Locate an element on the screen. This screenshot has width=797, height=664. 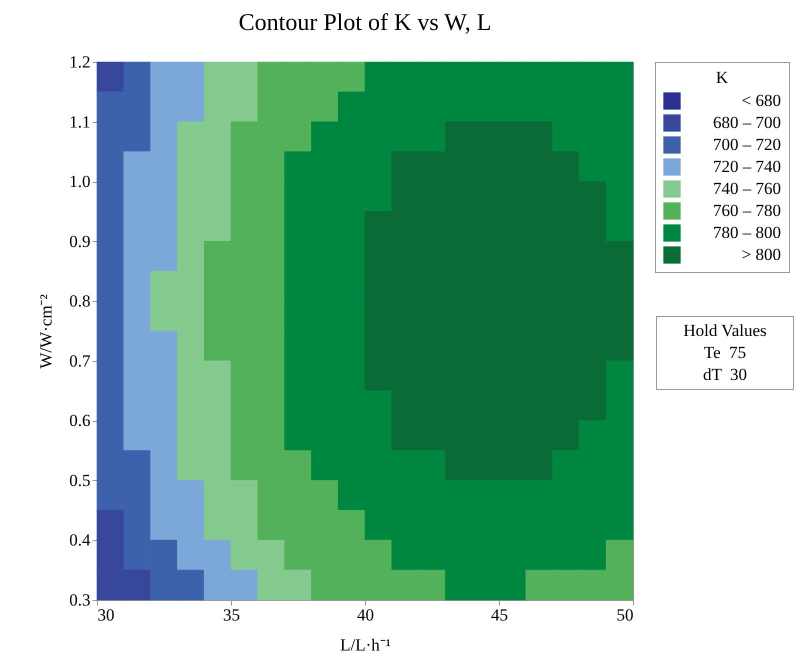
y-tick-label: 0.5 is located at coordinates (79, 480).